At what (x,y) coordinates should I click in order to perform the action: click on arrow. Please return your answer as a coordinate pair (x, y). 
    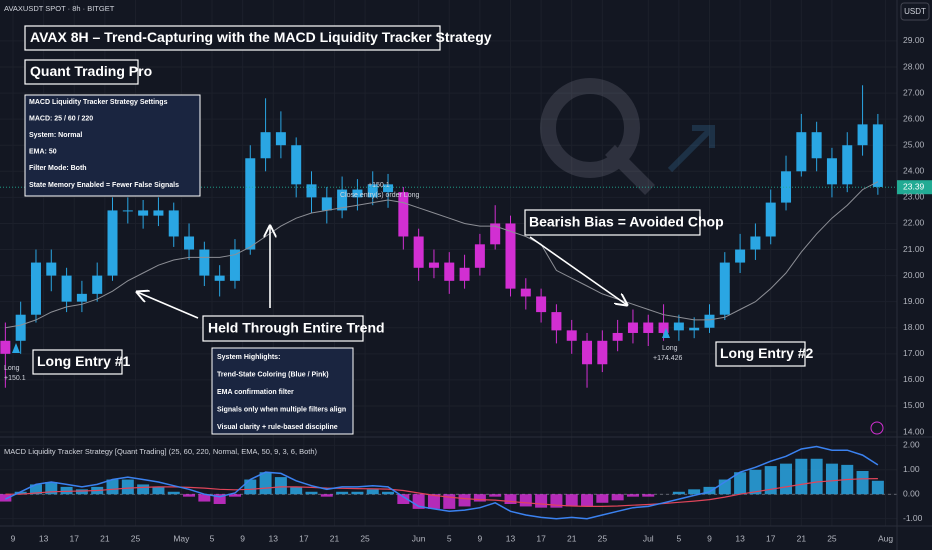
    Looking at the image, I should click on (578, 270).